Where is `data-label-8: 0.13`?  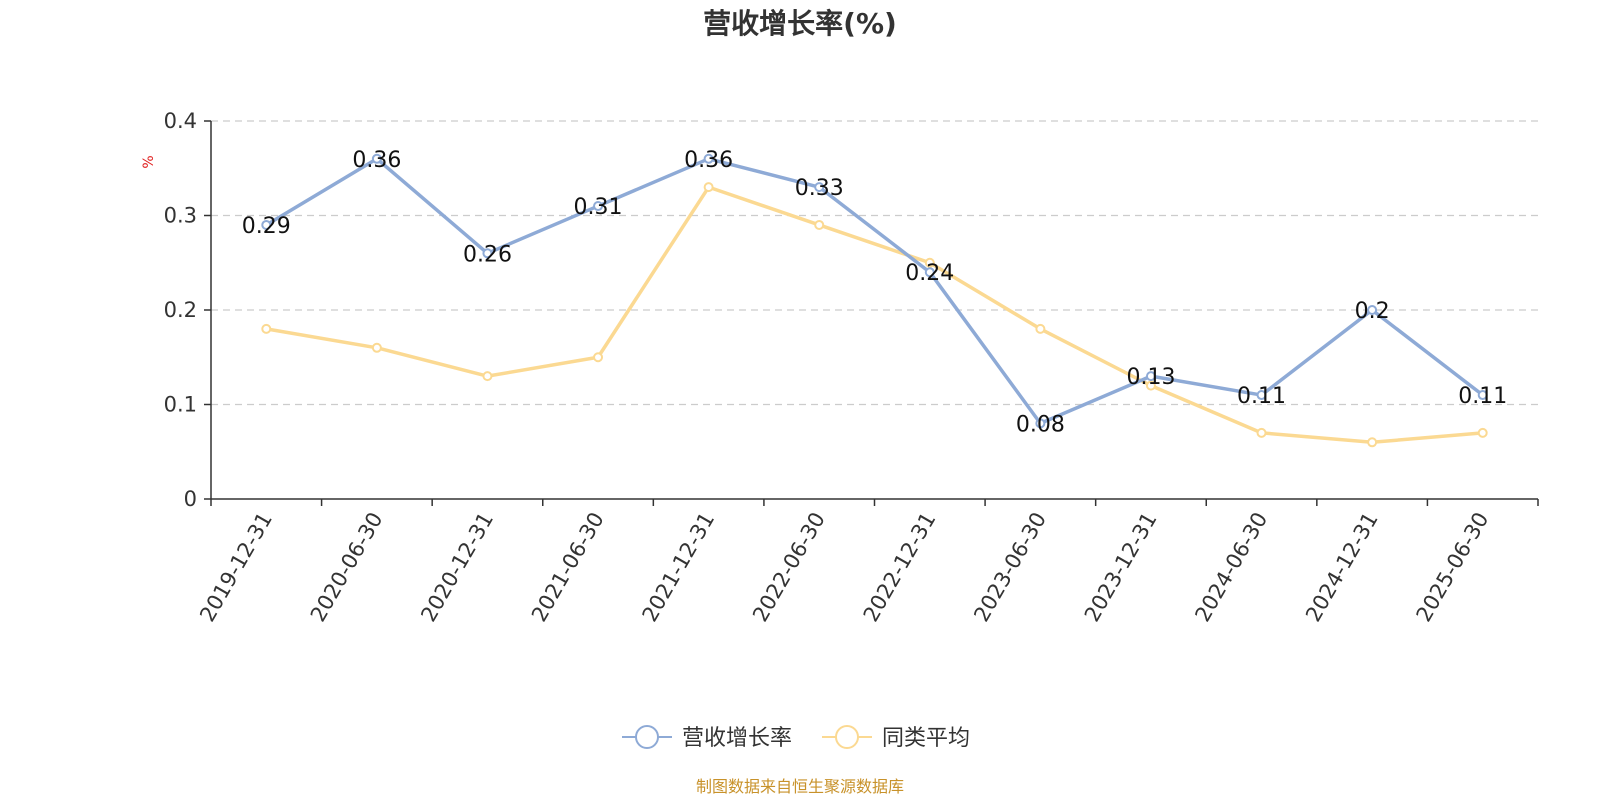 data-label-8: 0.13 is located at coordinates (1150, 377).